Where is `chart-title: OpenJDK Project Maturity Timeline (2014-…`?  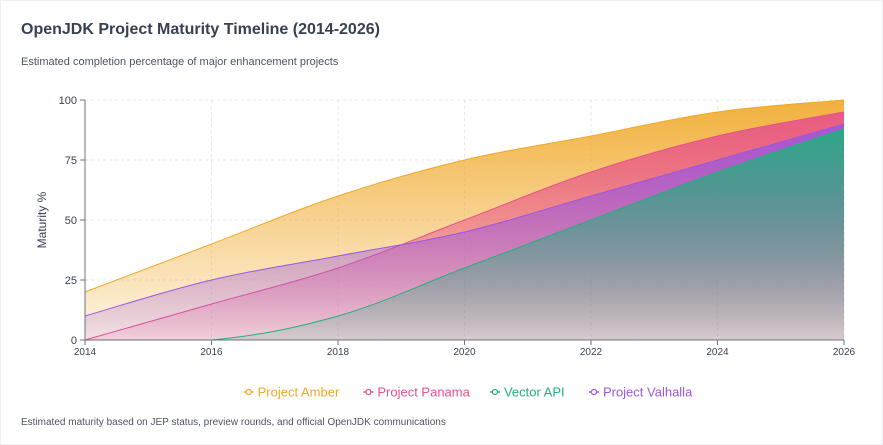
chart-title: OpenJDK Project Maturity Timeline (2014-… is located at coordinates (200, 29).